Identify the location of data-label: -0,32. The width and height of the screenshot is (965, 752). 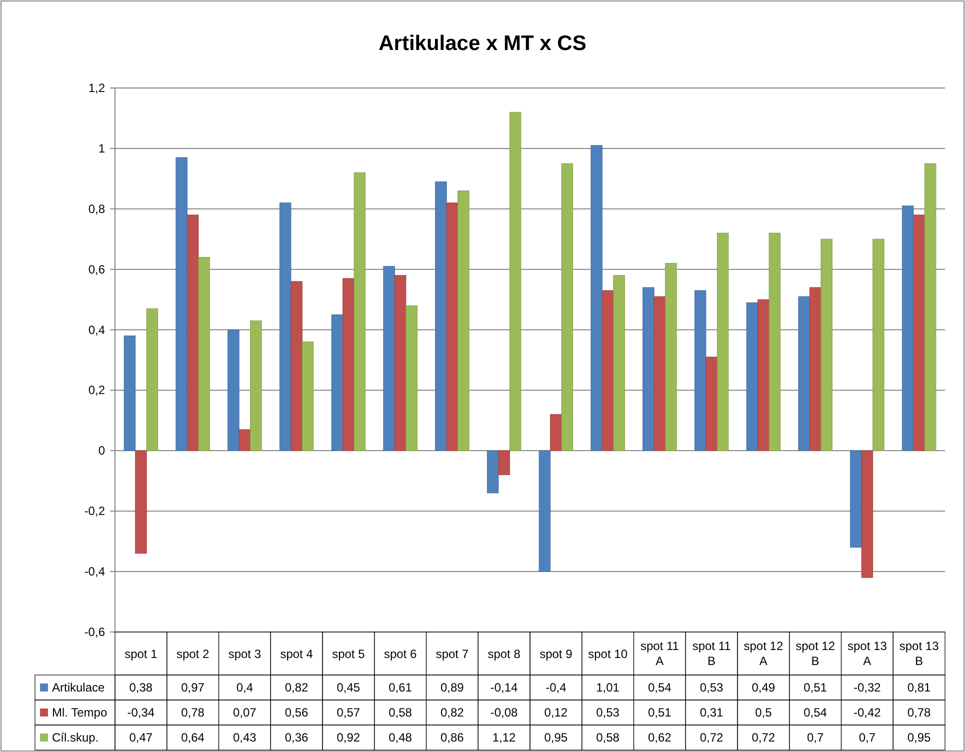
(868, 687).